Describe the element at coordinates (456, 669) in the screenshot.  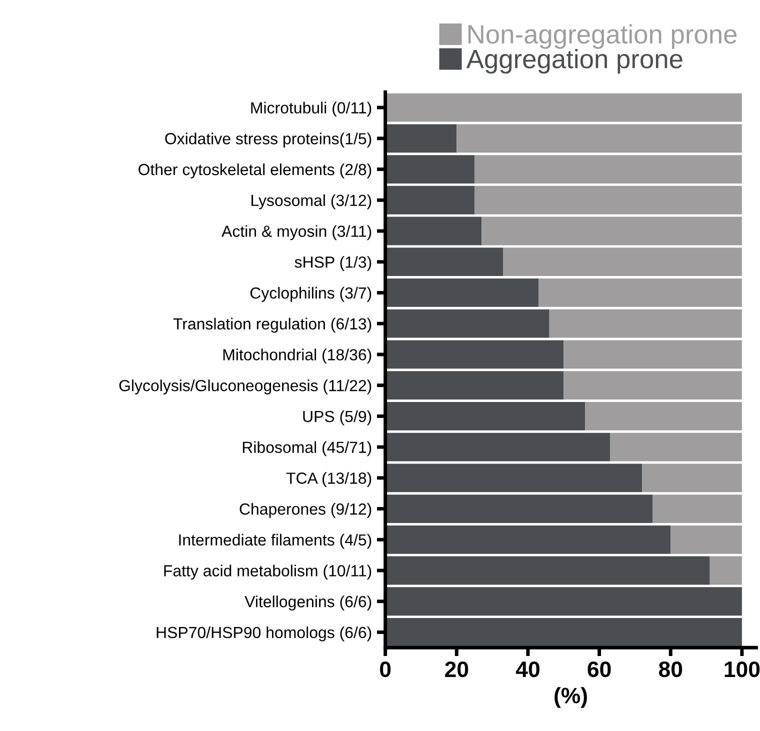
I see `x-tick-label: 20` at that location.